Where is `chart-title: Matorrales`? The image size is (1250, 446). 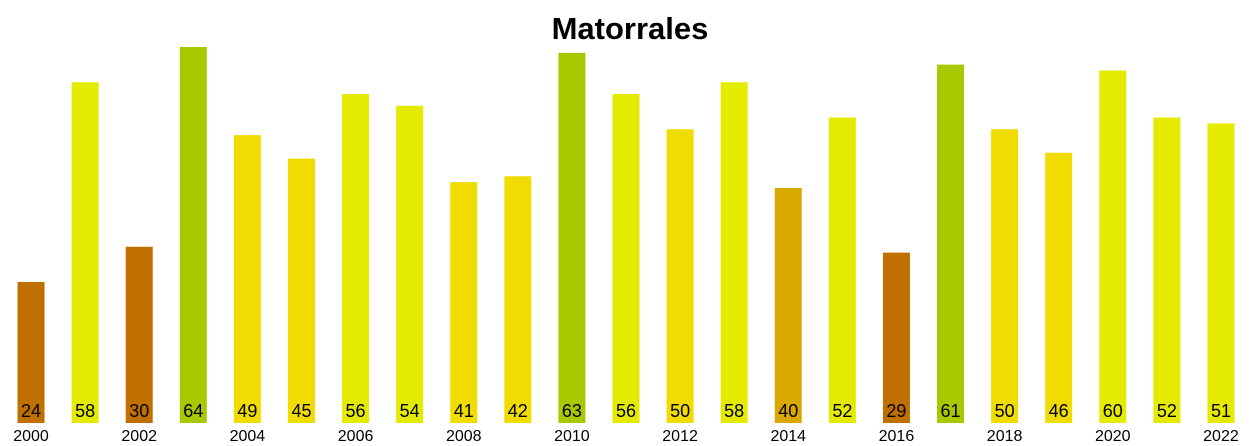 chart-title: Matorrales is located at coordinates (630, 28).